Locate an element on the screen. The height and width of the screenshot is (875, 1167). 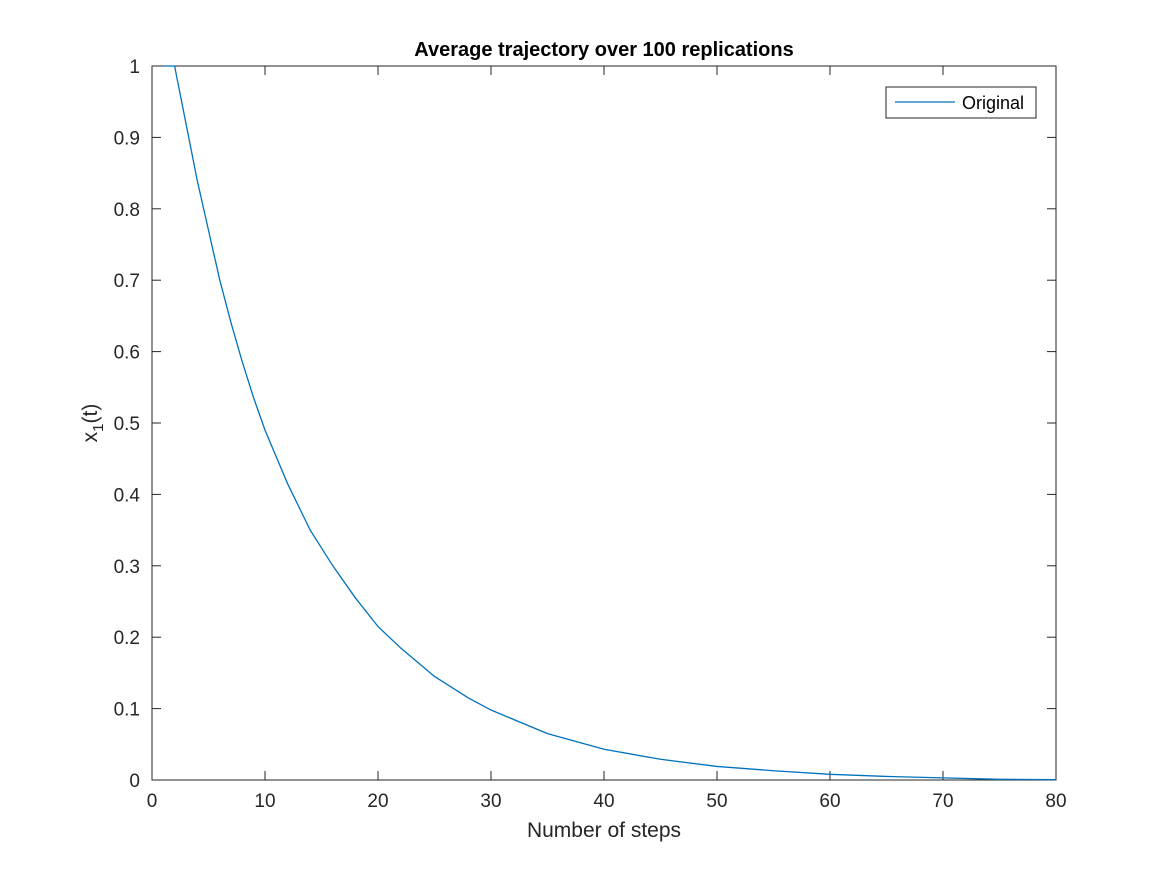
y-tick-label: 0.5 is located at coordinates (127, 424).